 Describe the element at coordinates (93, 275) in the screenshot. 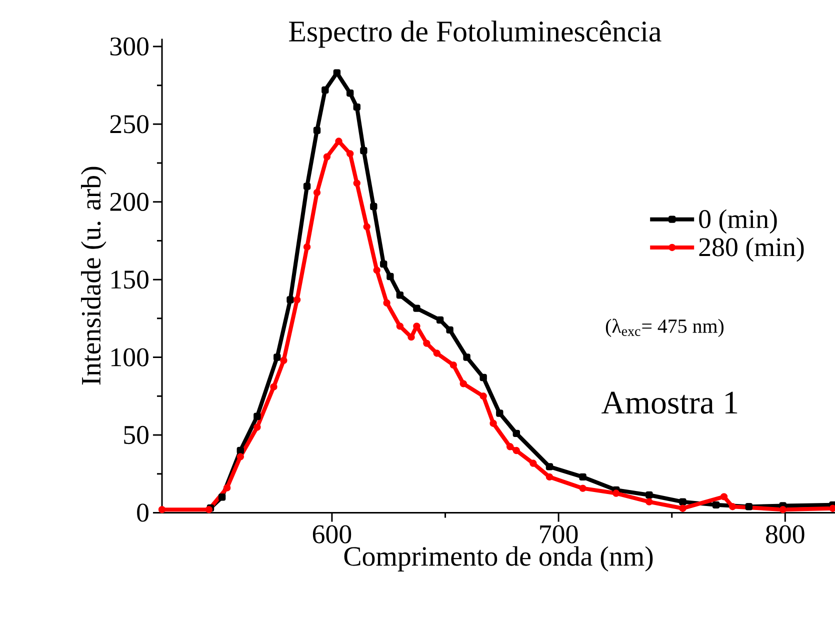

I see `y-axis-title: Intensidade (u. arb)` at that location.